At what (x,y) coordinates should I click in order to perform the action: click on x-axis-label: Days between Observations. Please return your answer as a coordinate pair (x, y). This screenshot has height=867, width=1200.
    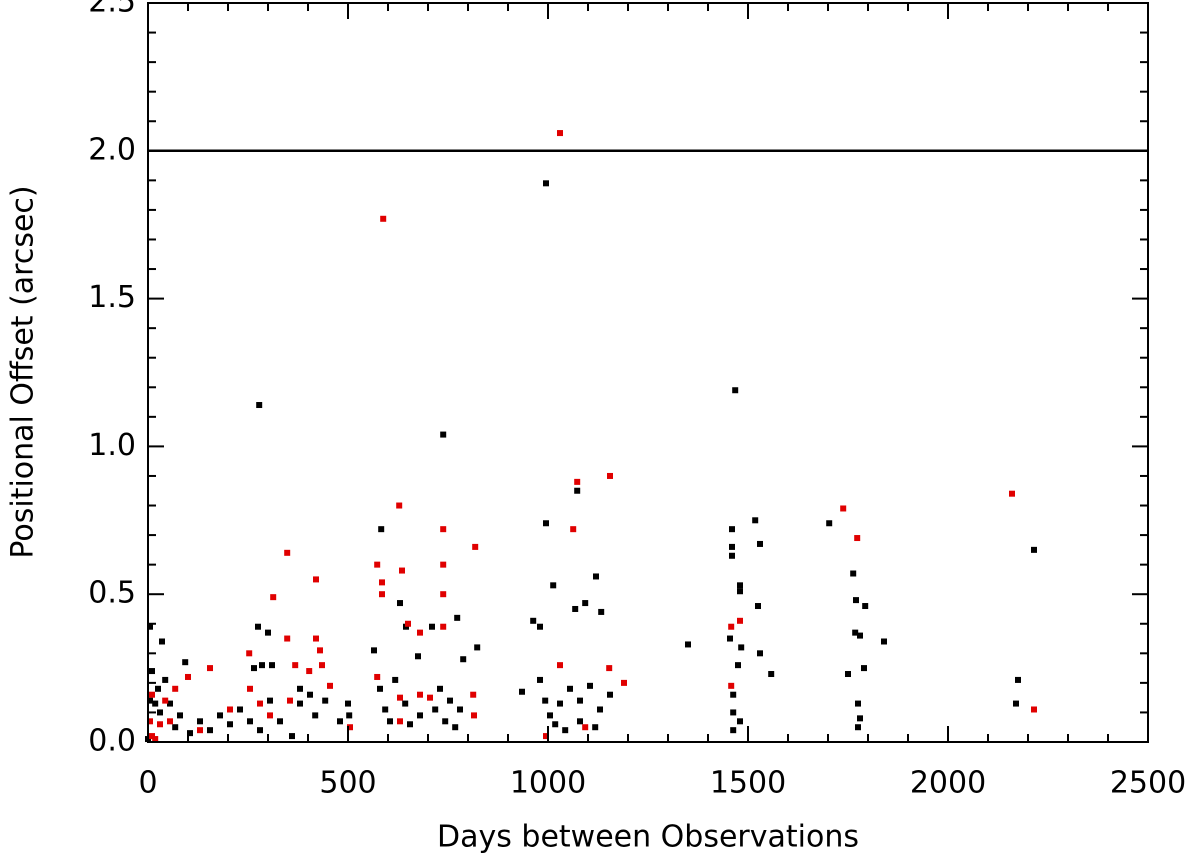
    Looking at the image, I should click on (648, 837).